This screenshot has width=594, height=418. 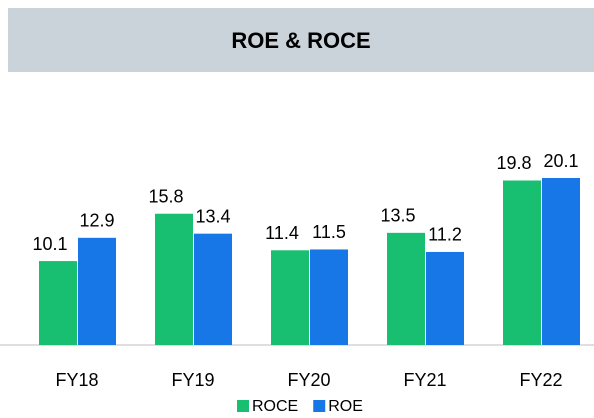 What do you see at coordinates (445, 235) in the screenshot?
I see `data-label: 11.2` at bounding box center [445, 235].